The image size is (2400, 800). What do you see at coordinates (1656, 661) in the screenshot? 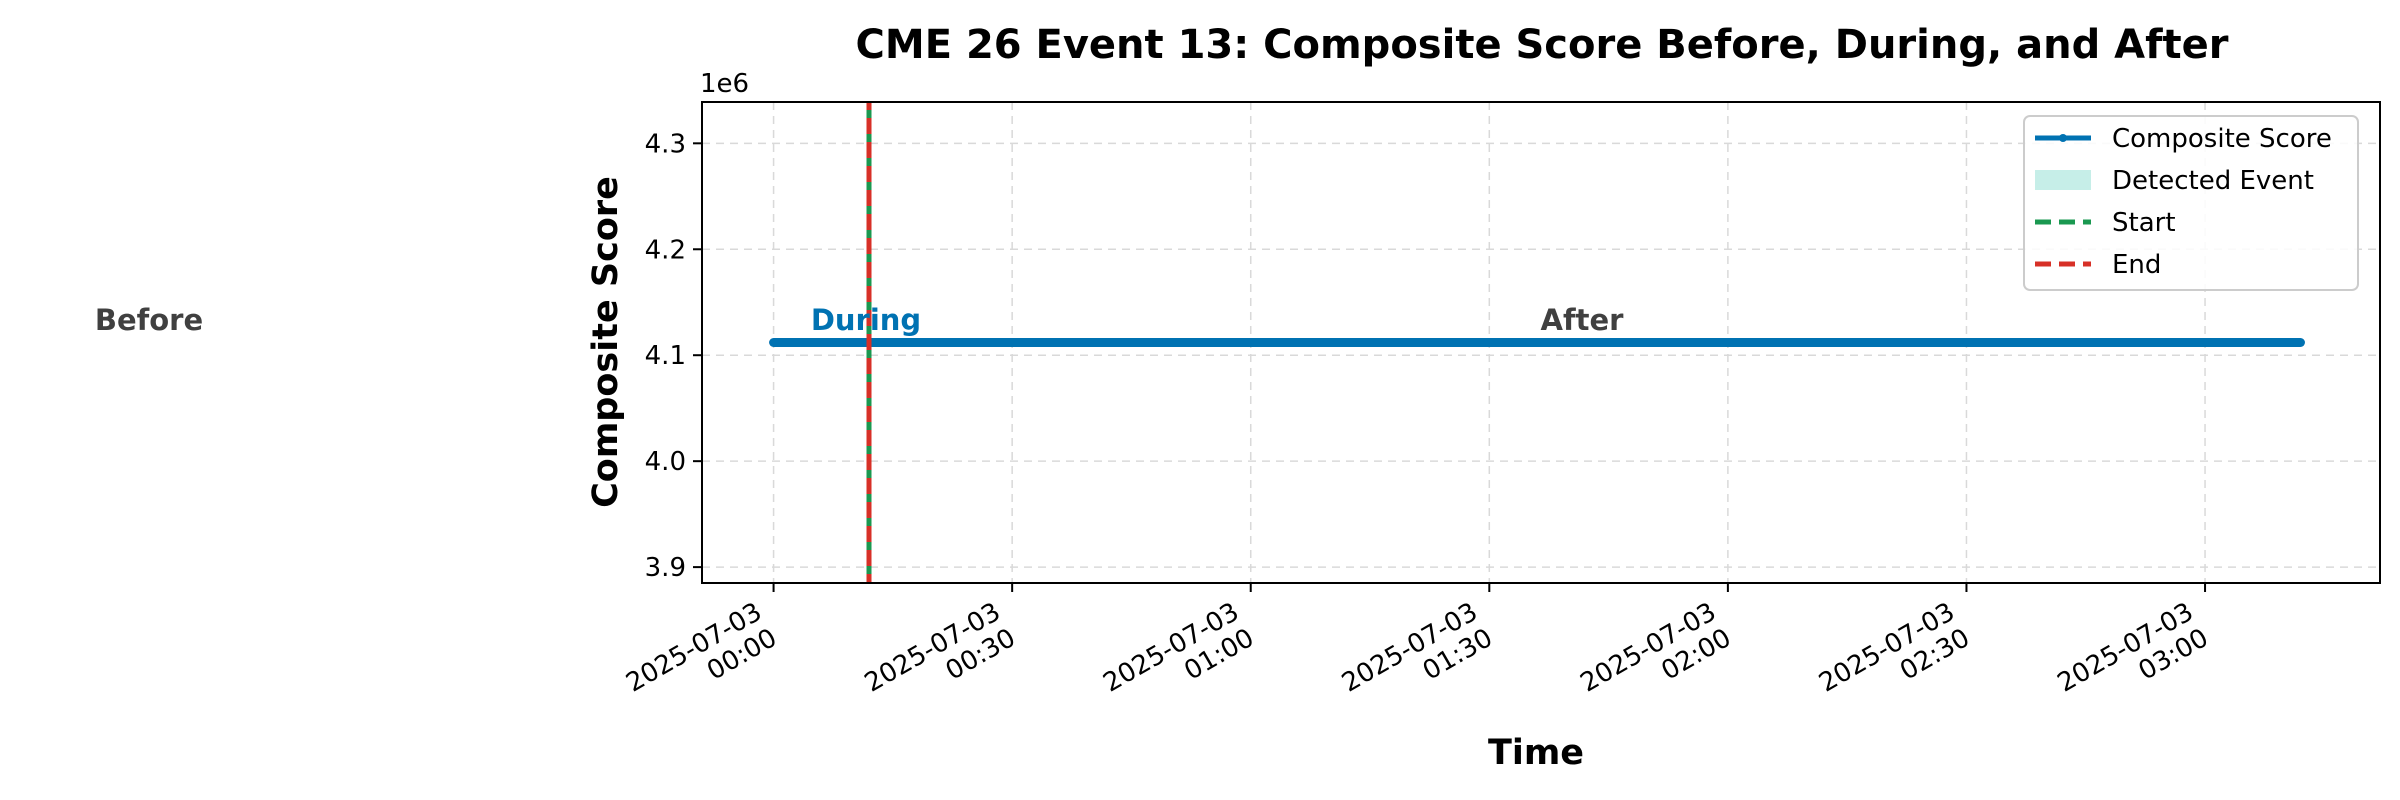
I see `x-tick-label: 2025-07-0302:00` at bounding box center [1656, 661].